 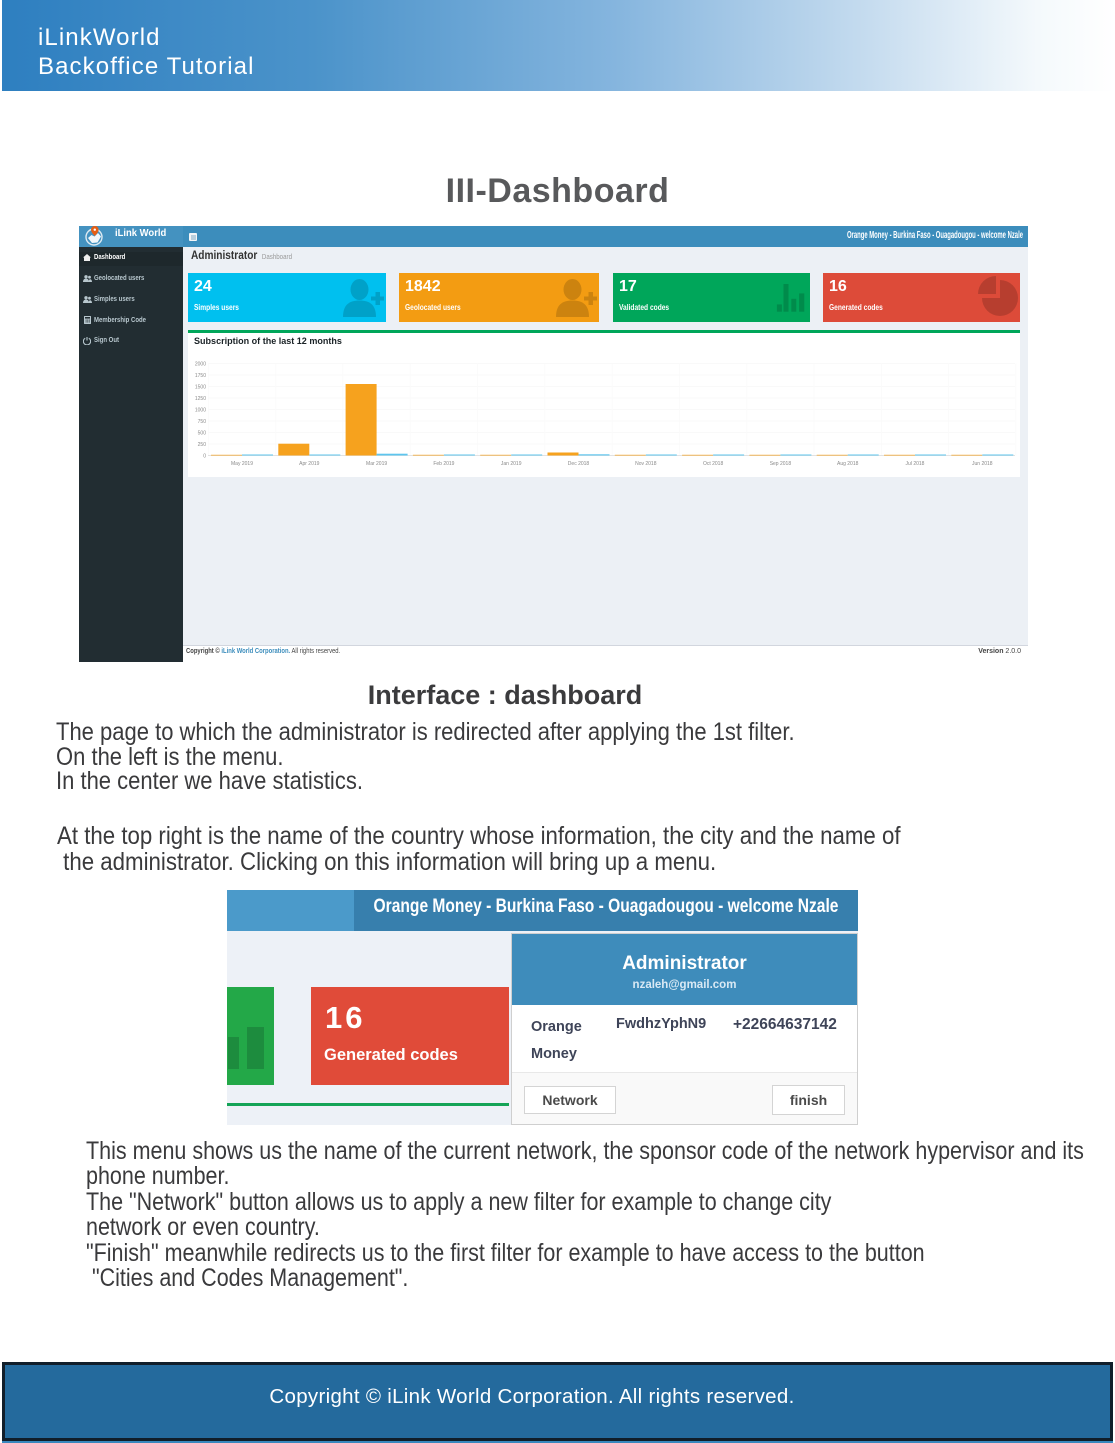 What do you see at coordinates (200, 376) in the screenshot?
I see `svg-text: 1750` at bounding box center [200, 376].